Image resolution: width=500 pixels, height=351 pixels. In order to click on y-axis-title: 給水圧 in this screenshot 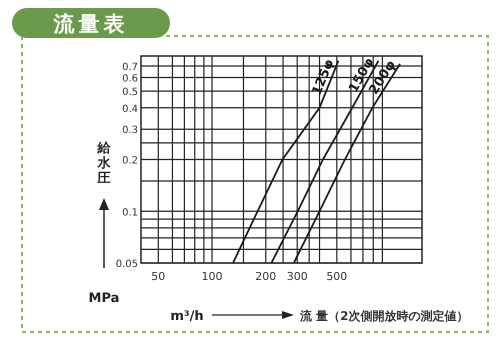, I will do `click(104, 163)`.